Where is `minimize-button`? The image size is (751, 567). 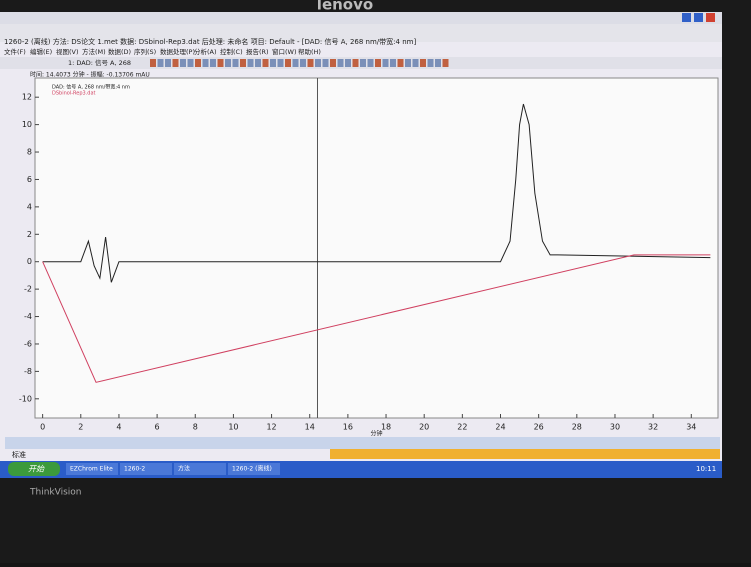
minimize-button is located at coordinates (686, 17).